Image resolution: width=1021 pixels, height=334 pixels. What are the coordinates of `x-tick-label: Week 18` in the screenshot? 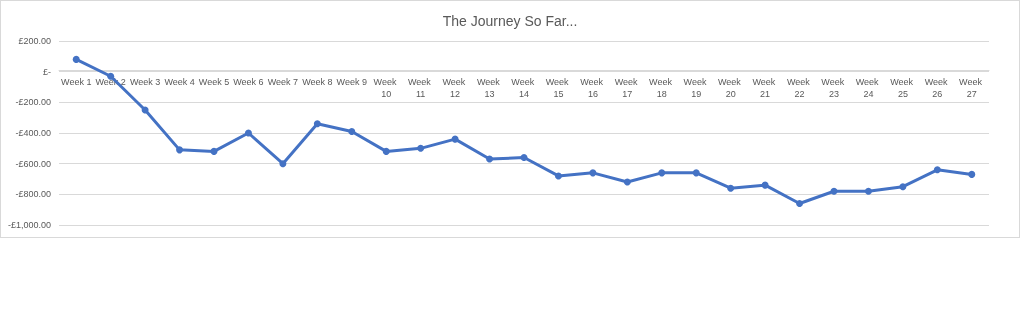 It's located at (662, 88).